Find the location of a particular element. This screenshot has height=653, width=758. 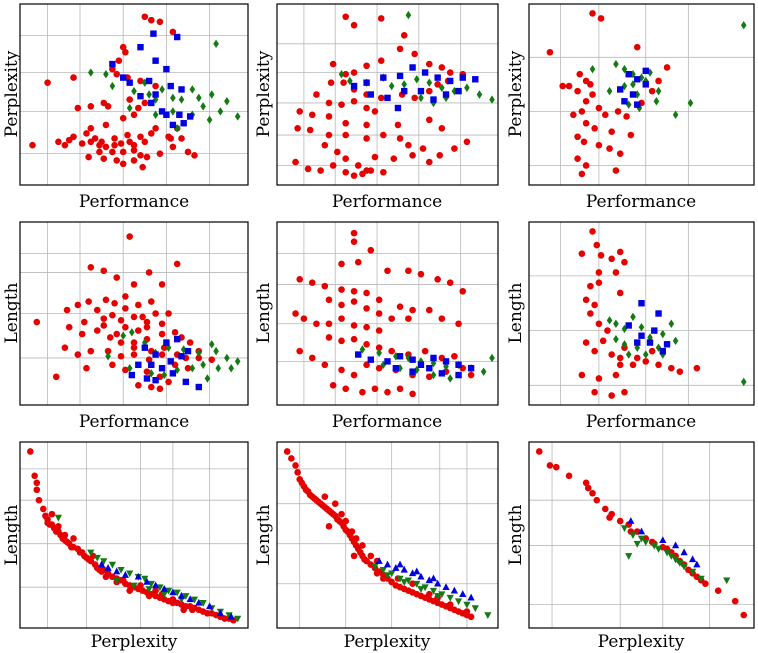

panel-6-frame is located at coordinates (641, 313).